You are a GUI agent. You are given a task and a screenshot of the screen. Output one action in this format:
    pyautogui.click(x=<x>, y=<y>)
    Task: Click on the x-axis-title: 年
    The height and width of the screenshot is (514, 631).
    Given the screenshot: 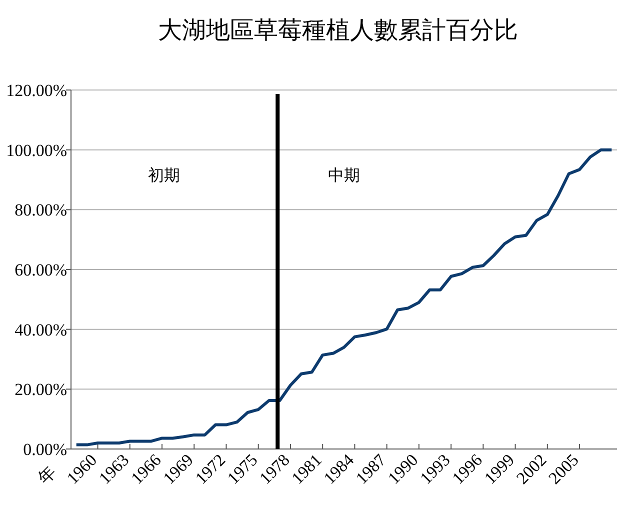 What is the action you would take?
    pyautogui.click(x=47, y=475)
    